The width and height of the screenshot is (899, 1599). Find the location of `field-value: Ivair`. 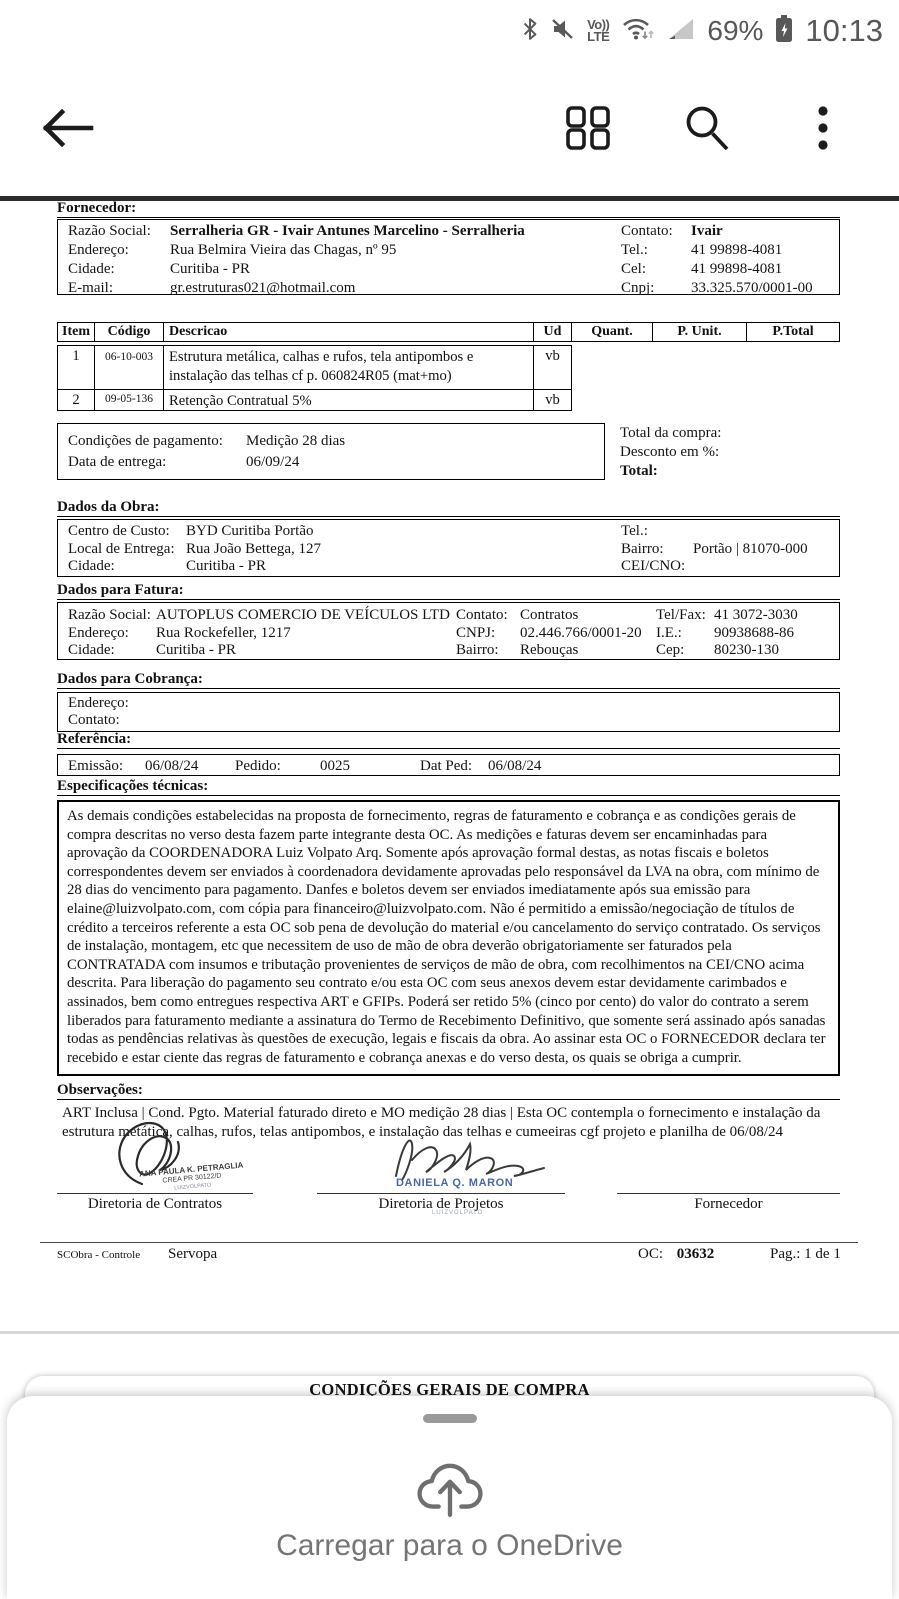

field-value: Ivair is located at coordinates (707, 231).